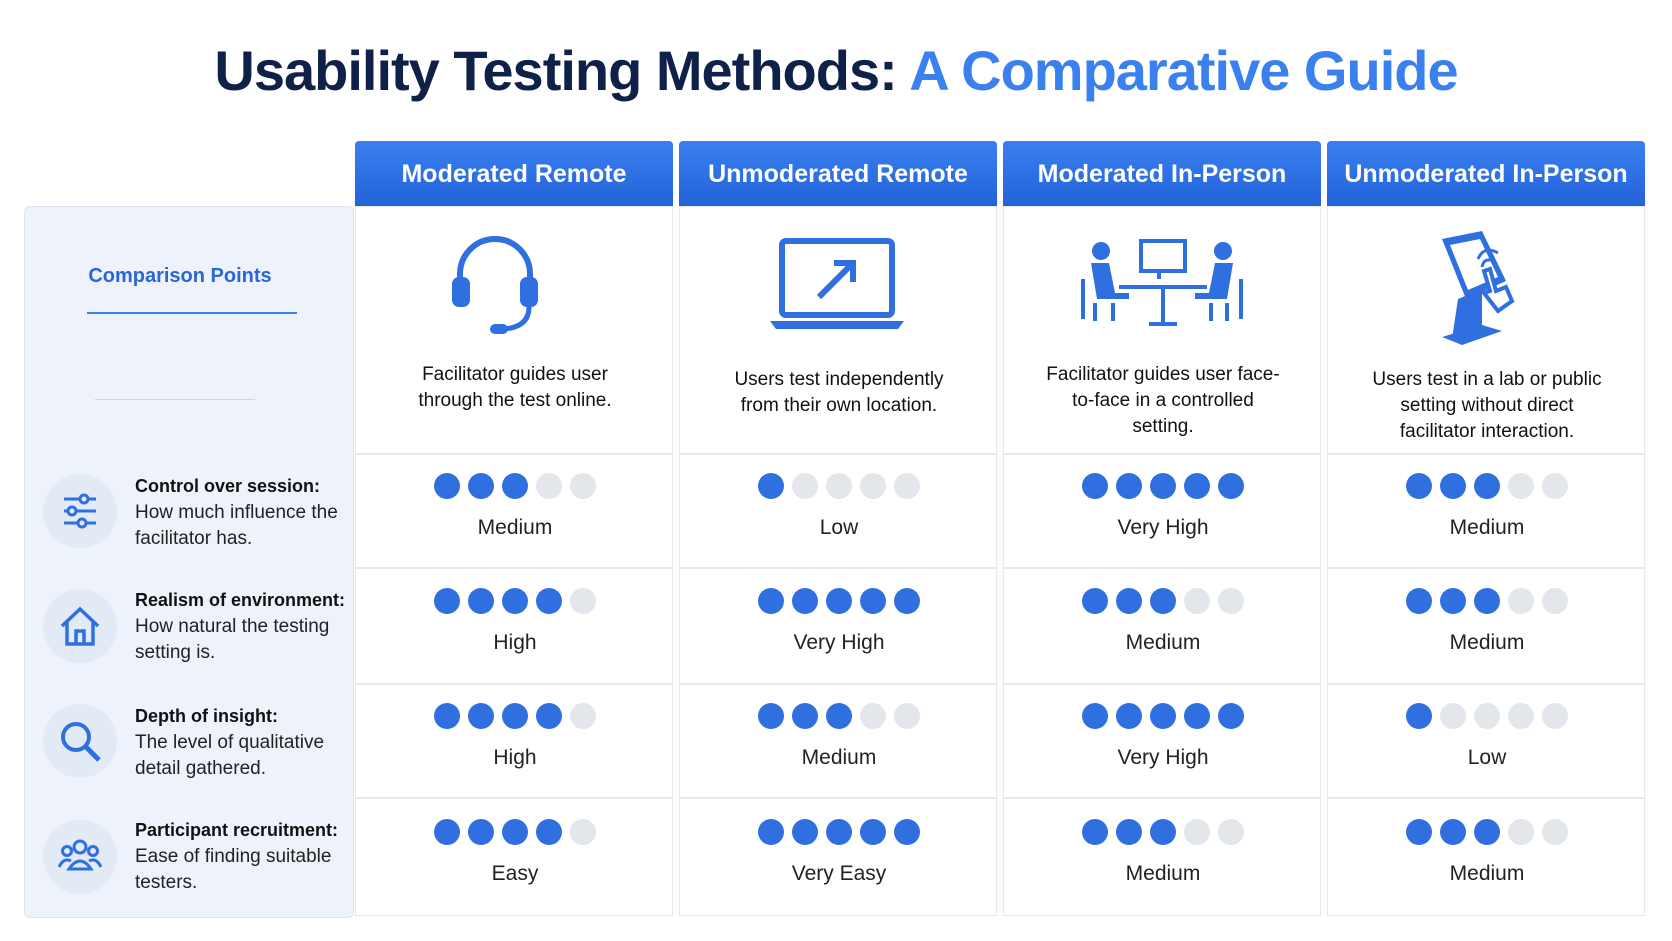  What do you see at coordinates (237, 830) in the screenshot?
I see `criterion-title: Participant recruitment:` at bounding box center [237, 830].